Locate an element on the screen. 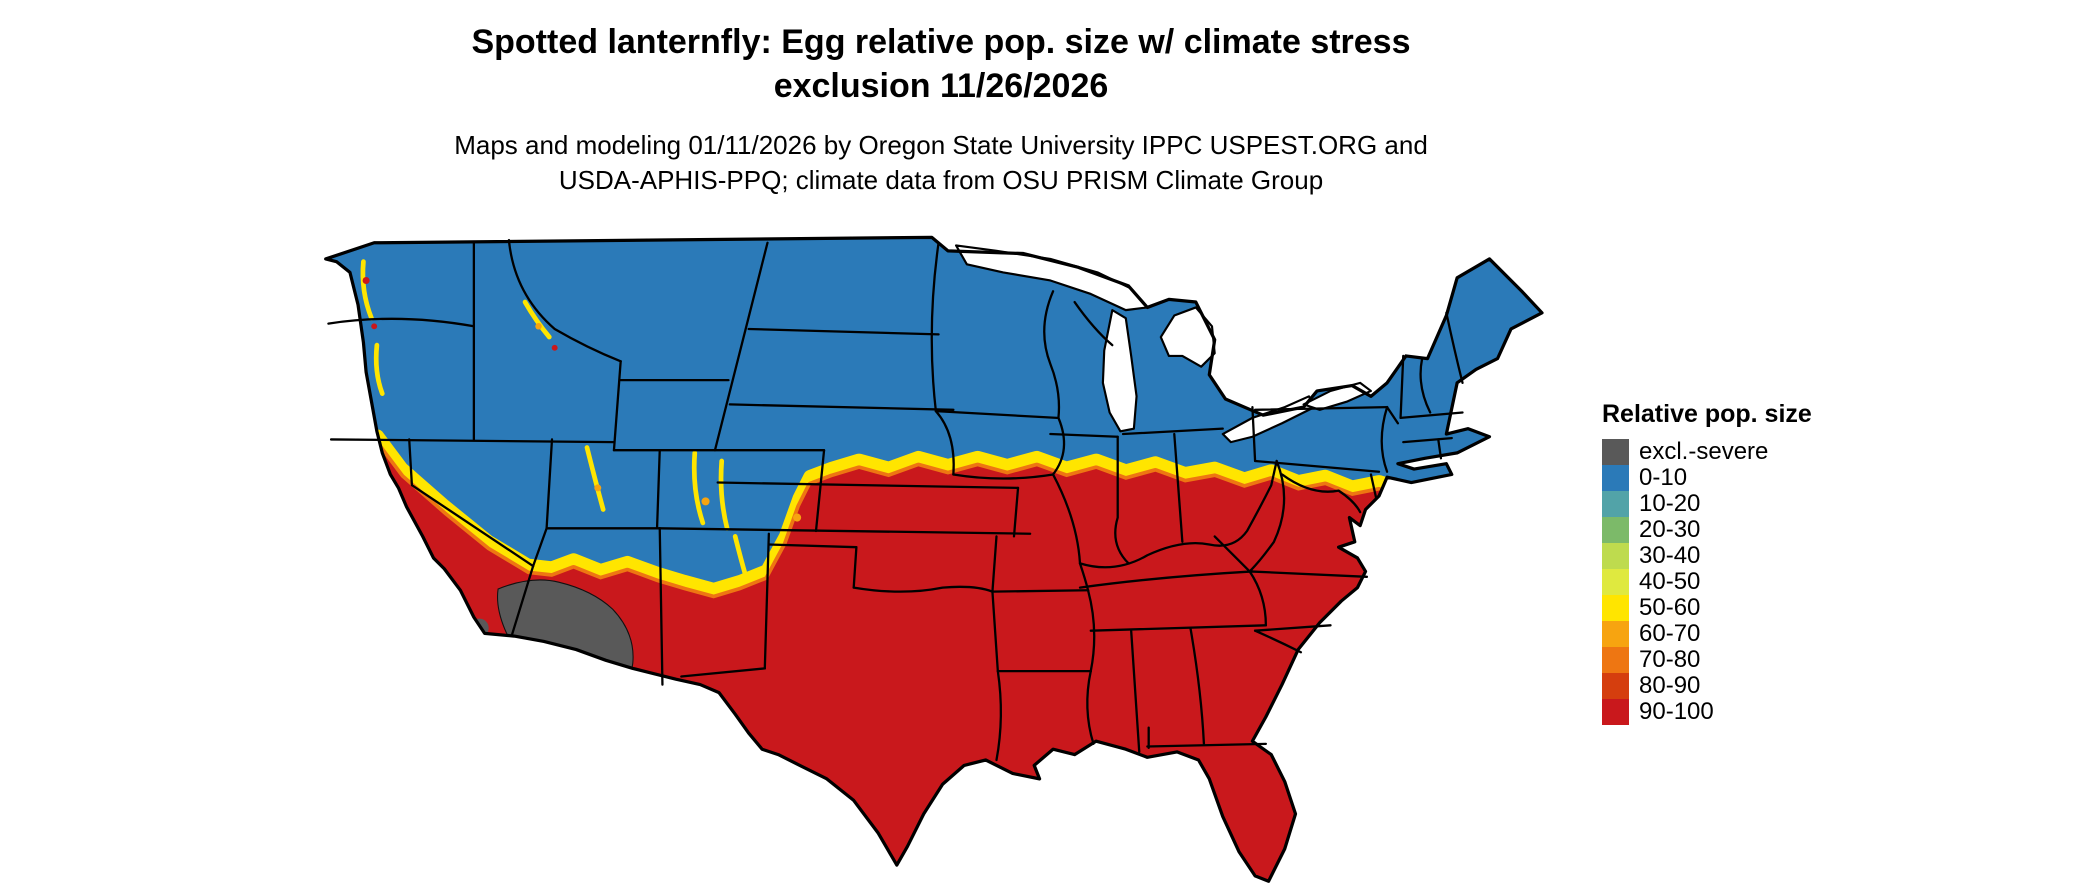  legend-label: 0-10 is located at coordinates (1663, 477).